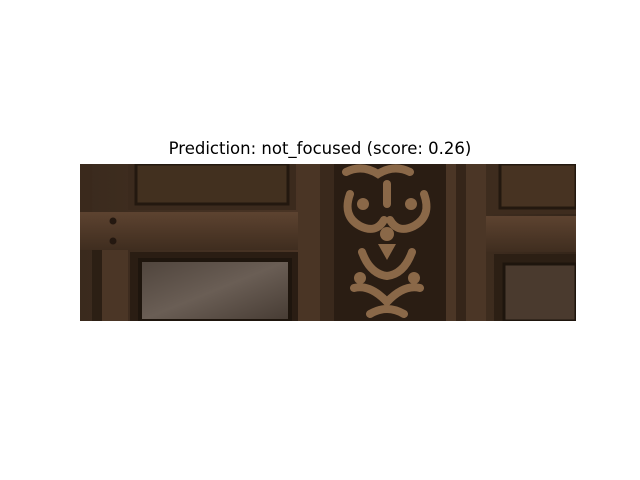 Image resolution: width=640 pixels, height=480 pixels. Describe the element at coordinates (531, 234) in the screenshot. I see `right-rail` at that location.